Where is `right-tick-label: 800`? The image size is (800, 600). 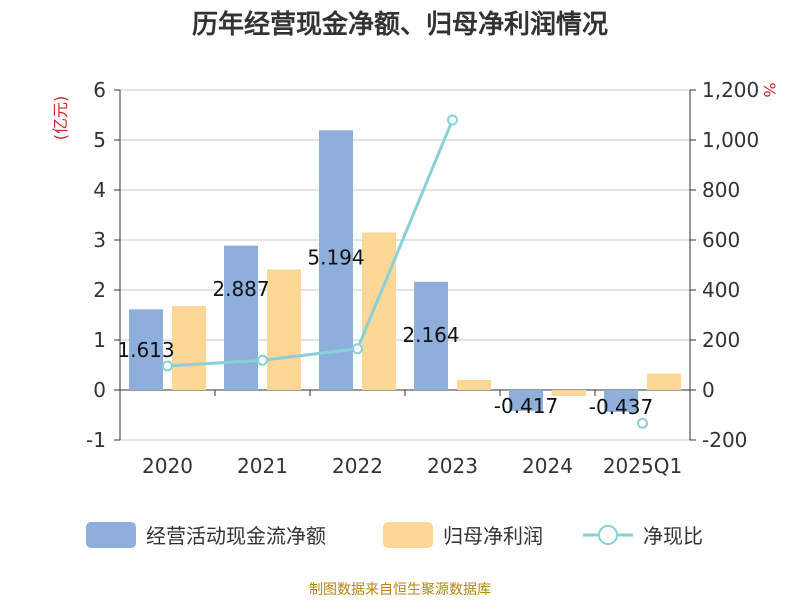
right-tick-label: 800 is located at coordinates (721, 190).